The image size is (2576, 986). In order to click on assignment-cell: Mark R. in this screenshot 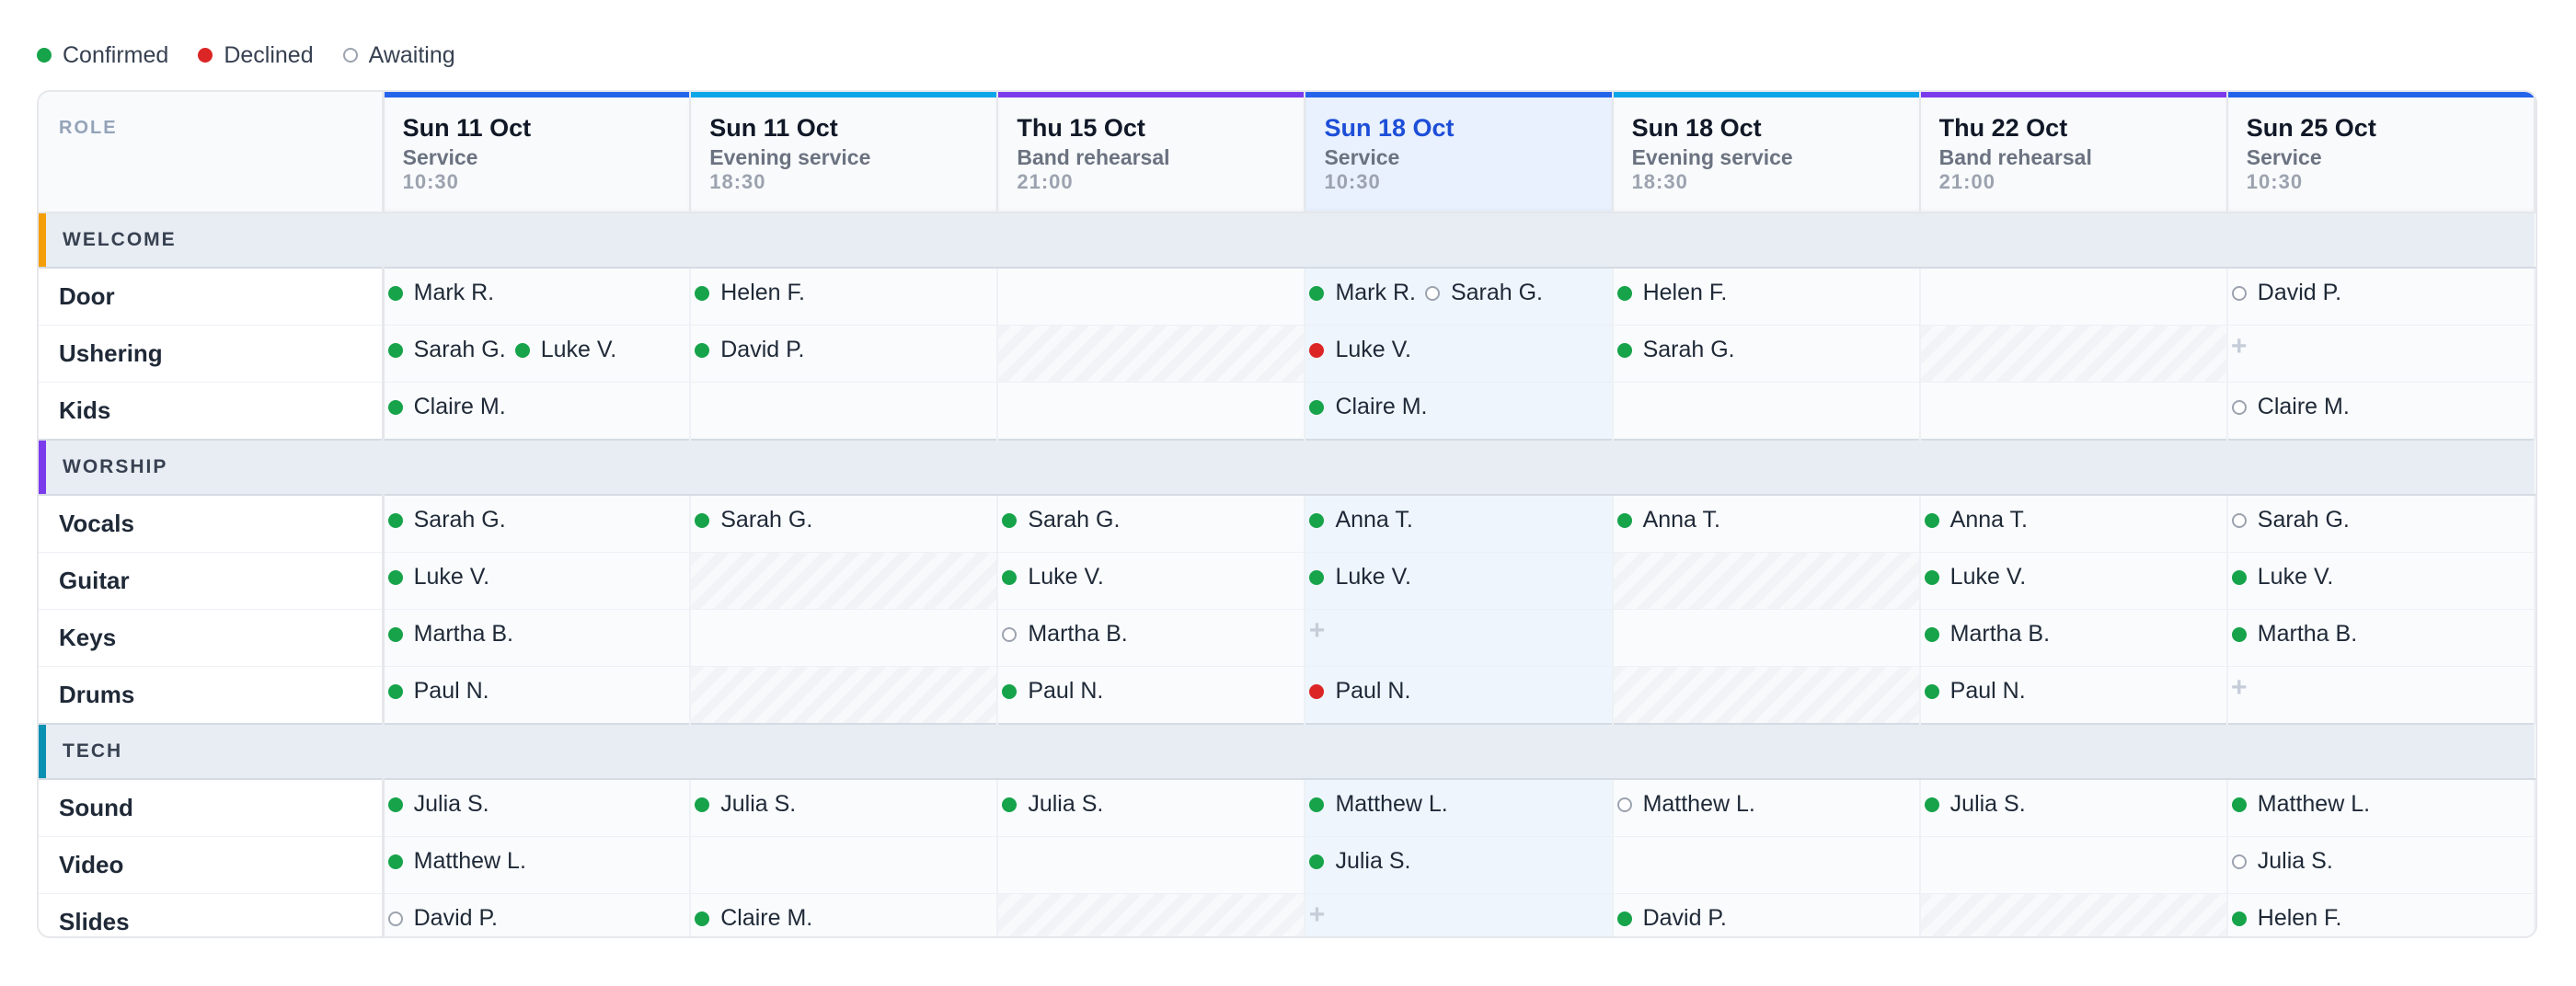, I will do `click(537, 297)`.